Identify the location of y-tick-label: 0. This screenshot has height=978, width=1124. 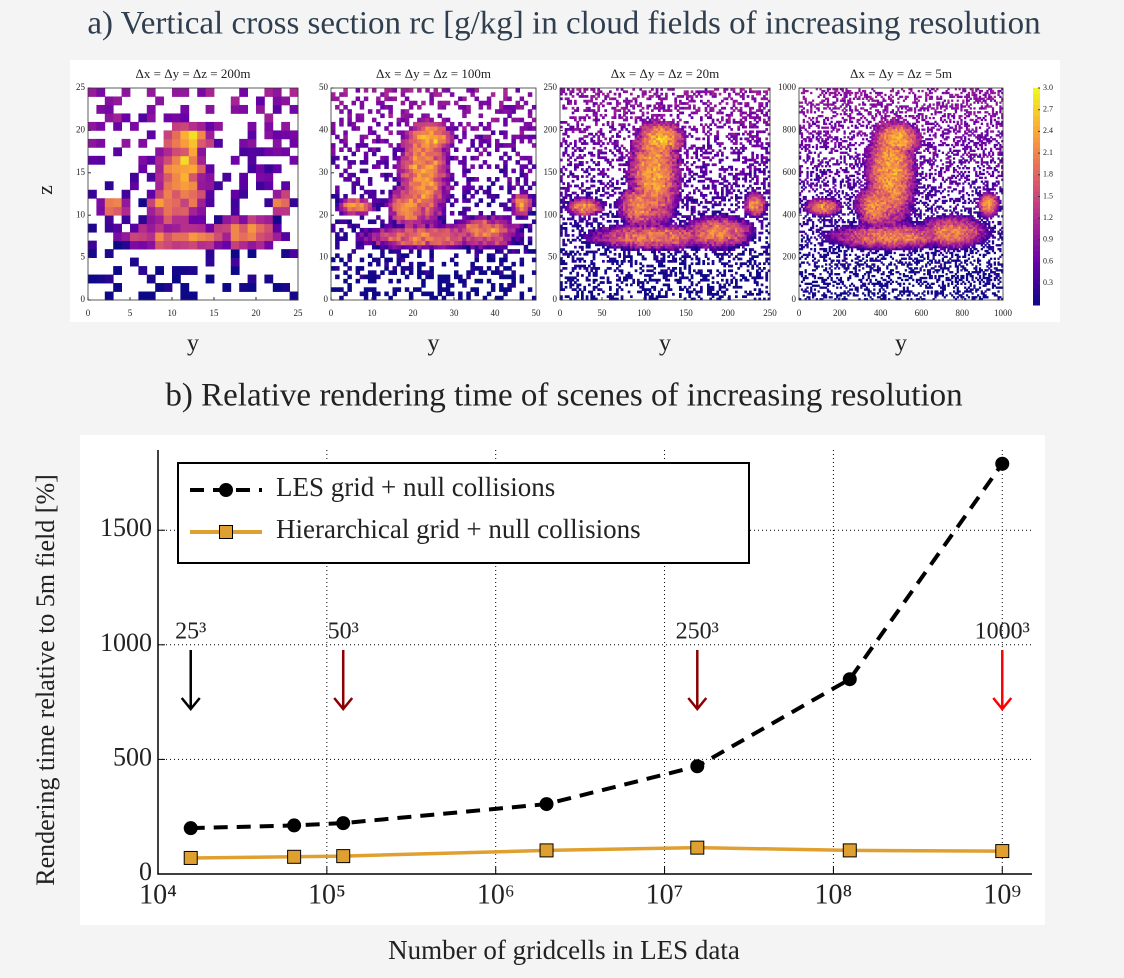
(326, 299).